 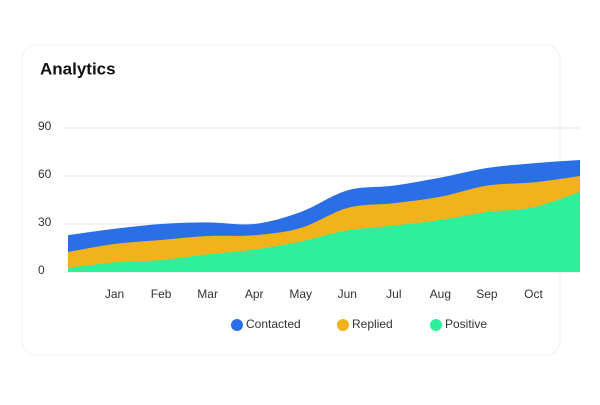 I want to click on x-tick-label: Mar, so click(x=207, y=294).